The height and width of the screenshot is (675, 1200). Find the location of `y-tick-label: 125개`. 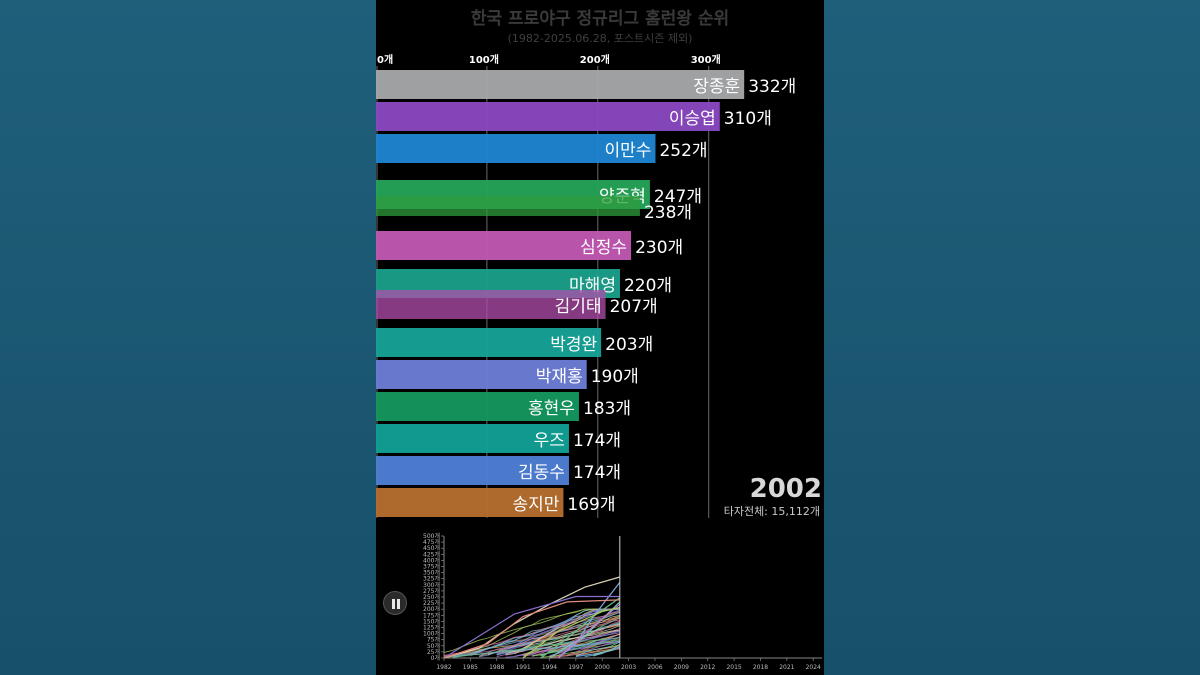

y-tick-label: 125개 is located at coordinates (431, 628).